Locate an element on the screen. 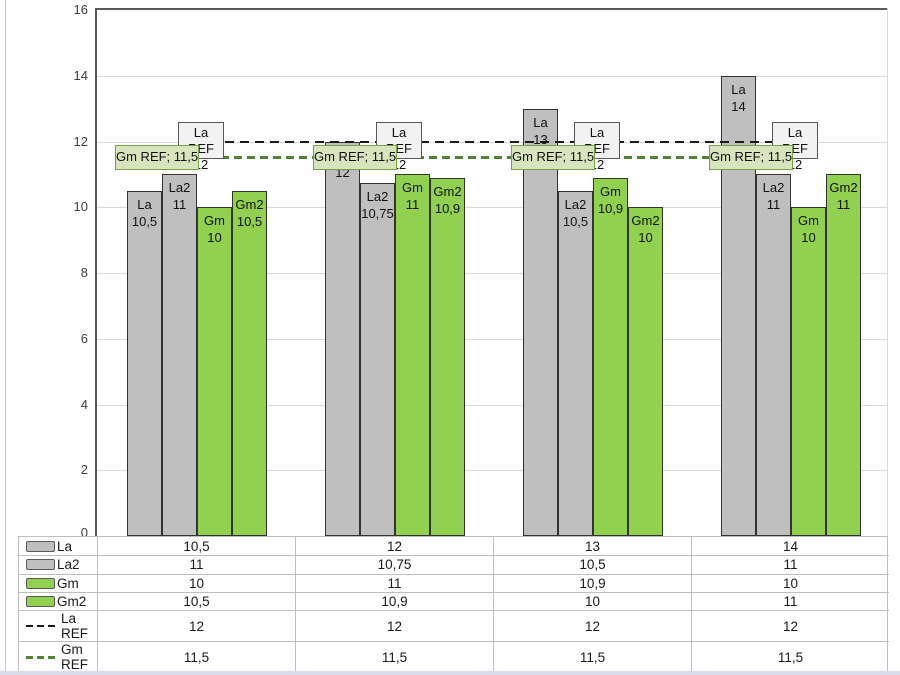  bar-la-g3 is located at coordinates (540, 322).